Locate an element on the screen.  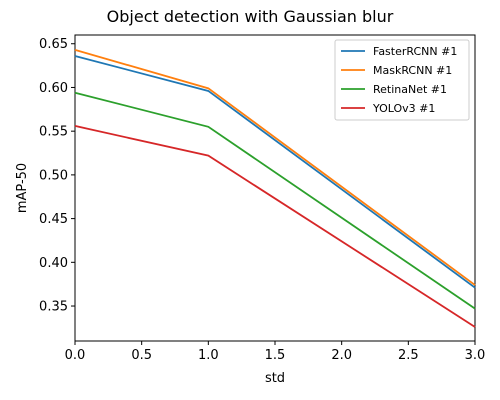
legend-box is located at coordinates (402, 80).